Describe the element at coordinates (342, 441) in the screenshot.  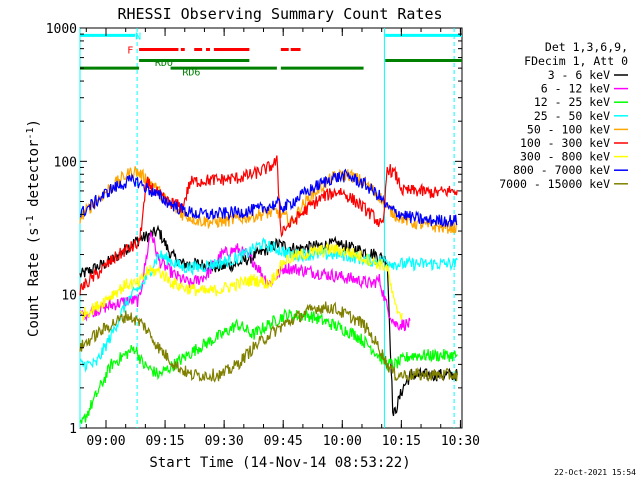
I see `x-tick-label: 10:00` at that location.